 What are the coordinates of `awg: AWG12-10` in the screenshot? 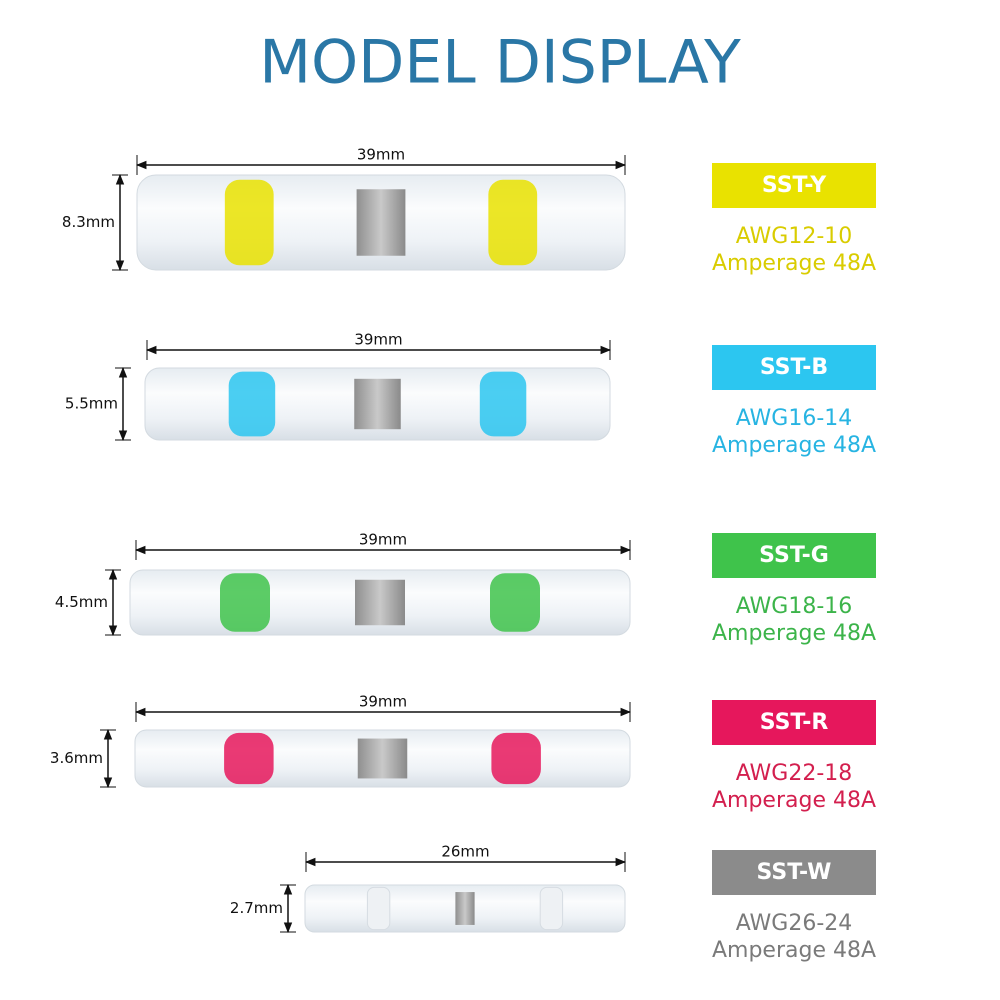 It's located at (794, 236).